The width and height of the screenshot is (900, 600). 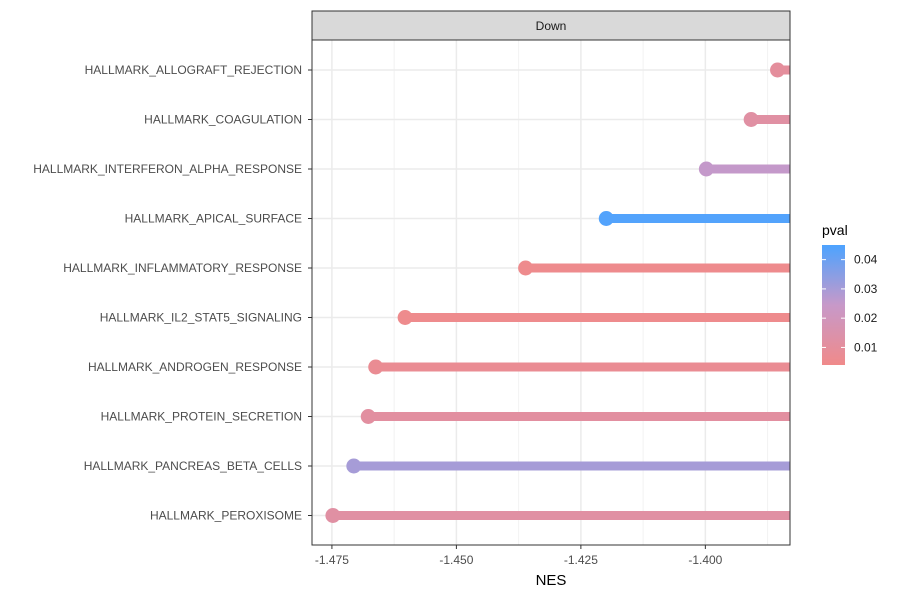 What do you see at coordinates (705, 560) in the screenshot?
I see `x-tick-label: -1.400` at bounding box center [705, 560].